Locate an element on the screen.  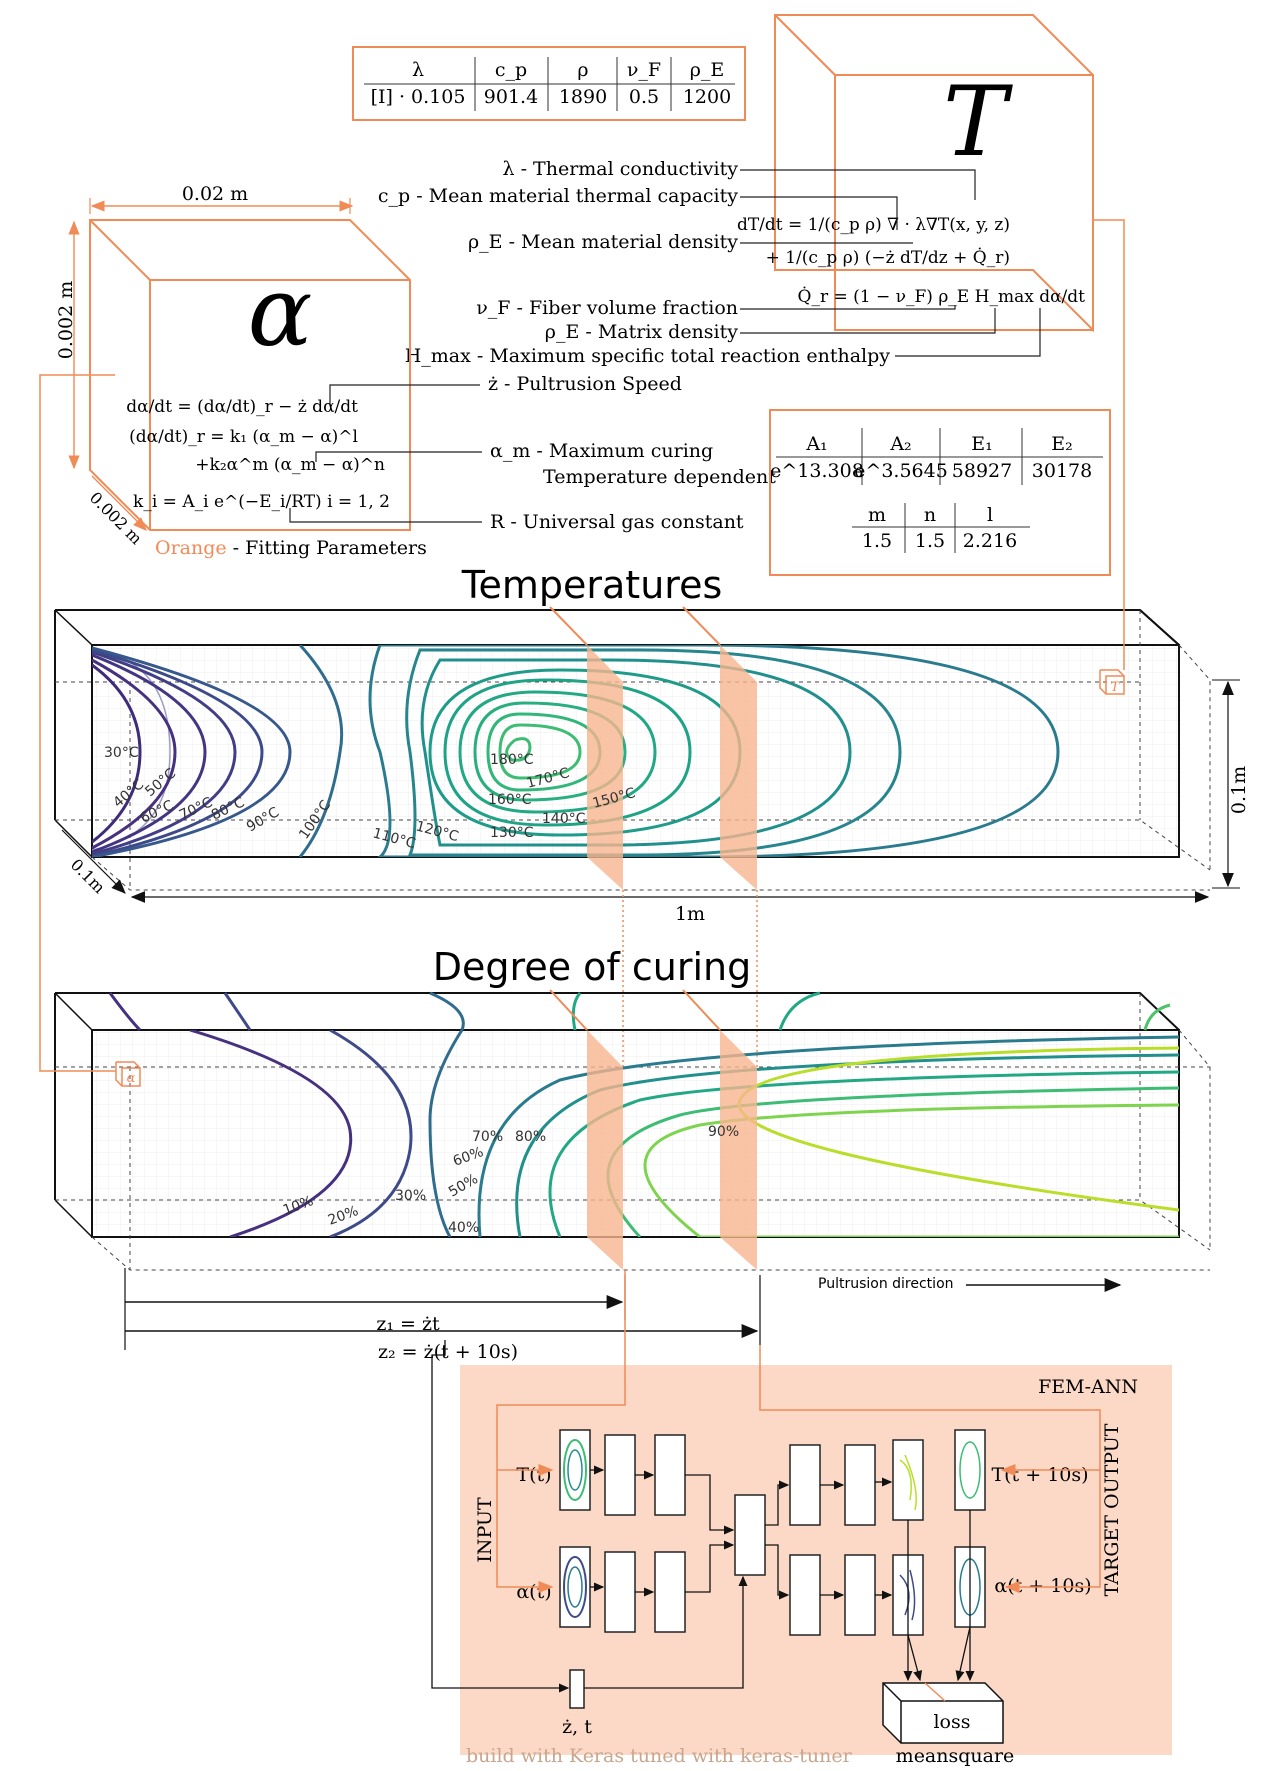
target-output-label: TARGET OUTPUT is located at coordinates (1112, 1509).